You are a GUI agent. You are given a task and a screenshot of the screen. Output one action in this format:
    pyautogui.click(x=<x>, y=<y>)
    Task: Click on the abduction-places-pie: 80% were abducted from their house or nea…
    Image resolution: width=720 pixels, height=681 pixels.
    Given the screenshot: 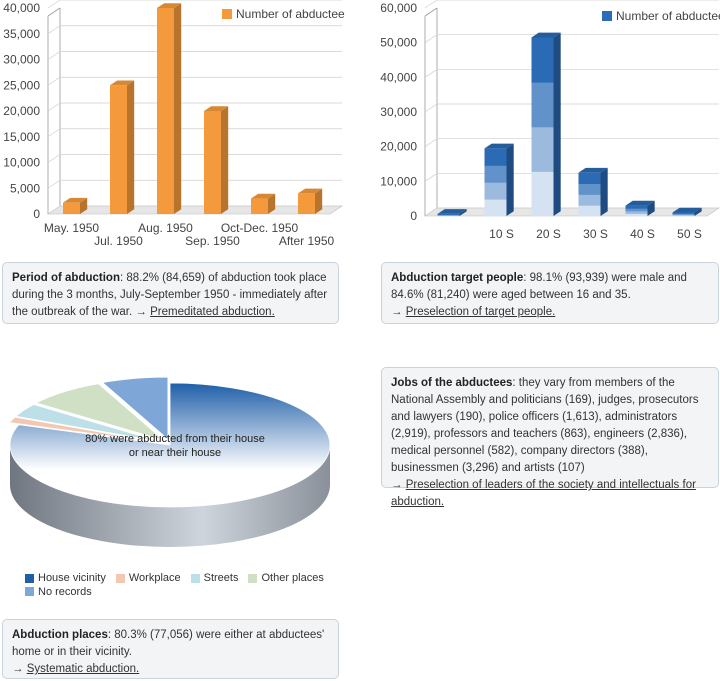 What is the action you would take?
    pyautogui.click(x=169, y=461)
    